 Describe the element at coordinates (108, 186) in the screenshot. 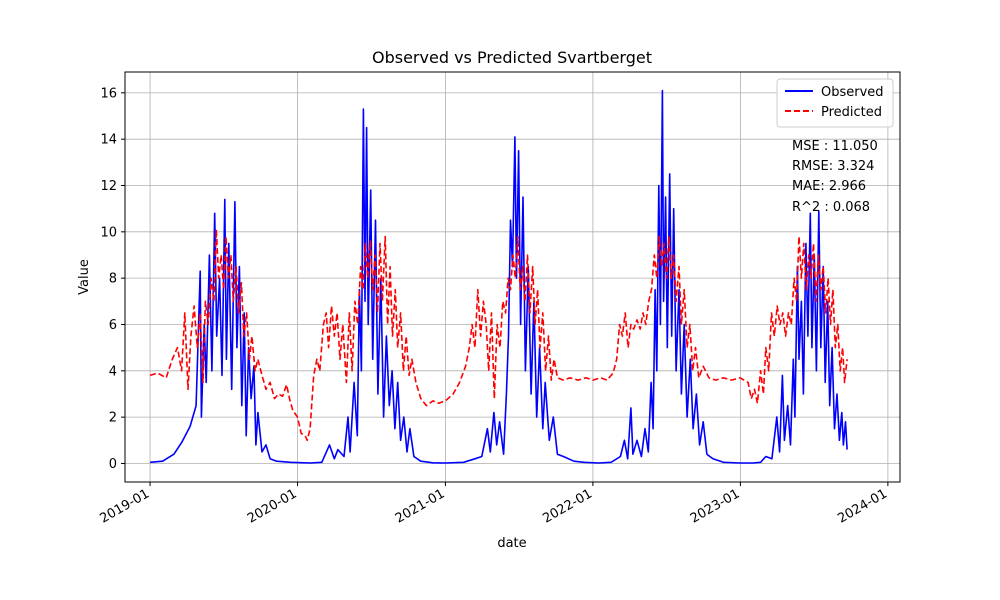

I see `y-tick-label: 12` at that location.